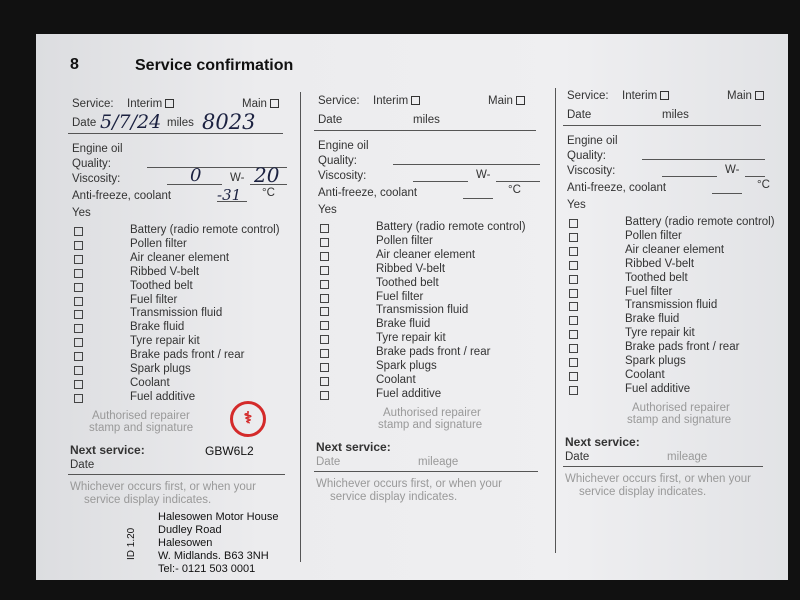 The width and height of the screenshot is (800, 600). What do you see at coordinates (180, 257) in the screenshot?
I see `checklist-item: Air cleaner element` at bounding box center [180, 257].